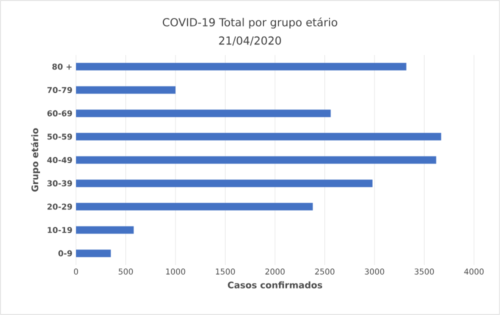  I want to click on chart-subtitle: 21/04/2020, so click(250, 41).